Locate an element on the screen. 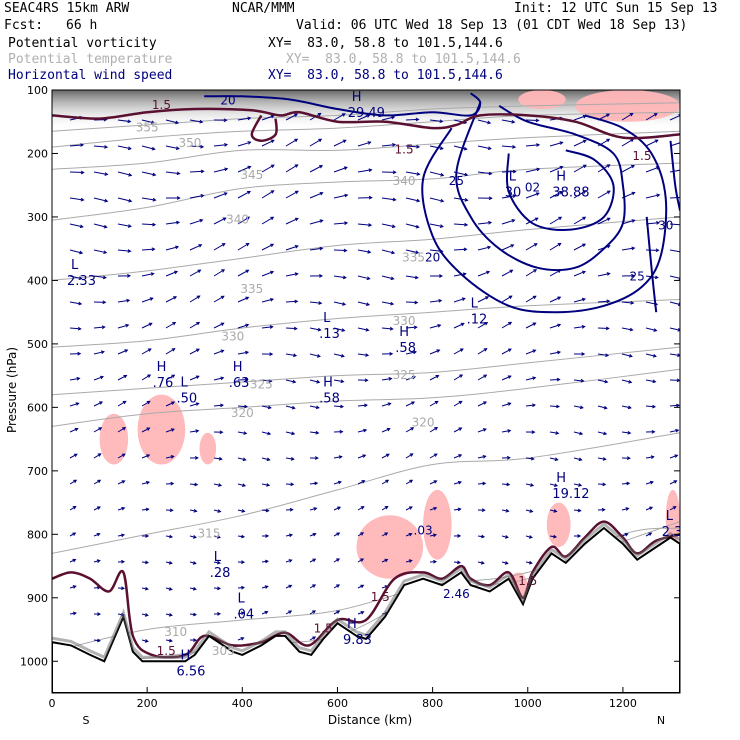  contour-label: 325 is located at coordinates (404, 375).